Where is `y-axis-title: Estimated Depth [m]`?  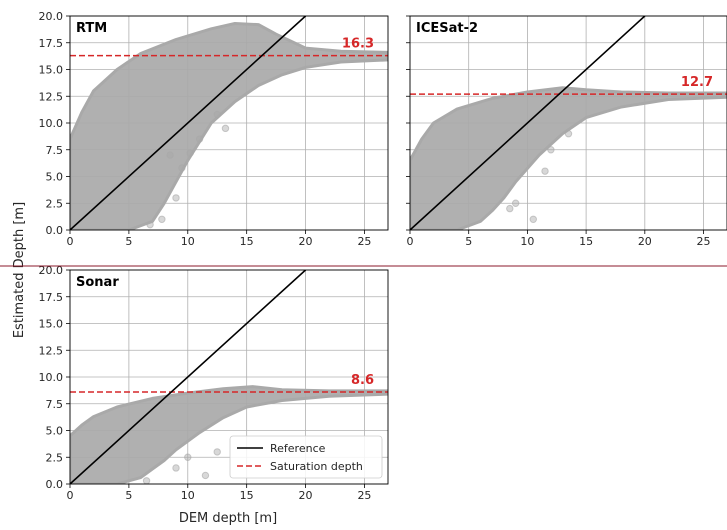 y-axis-title: Estimated Depth [m] is located at coordinates (19, 270).